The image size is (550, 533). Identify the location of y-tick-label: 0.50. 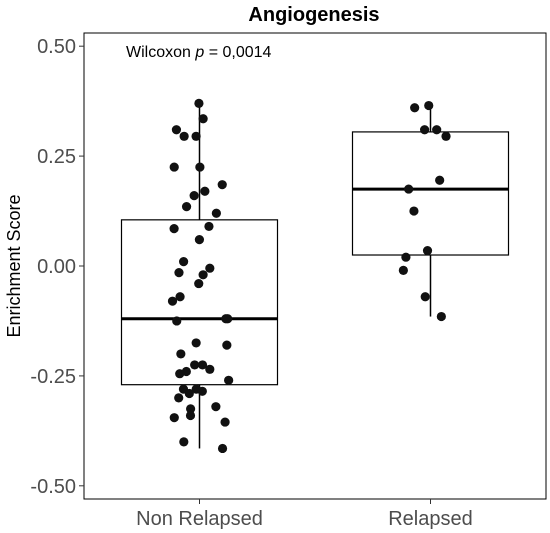
(56, 47).